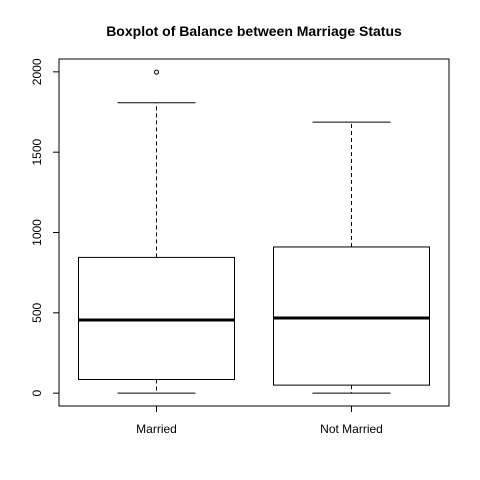 Image resolution: width=480 pixels, height=480 pixels. What do you see at coordinates (351, 429) in the screenshot?
I see `x-tick-label: Not Married` at bounding box center [351, 429].